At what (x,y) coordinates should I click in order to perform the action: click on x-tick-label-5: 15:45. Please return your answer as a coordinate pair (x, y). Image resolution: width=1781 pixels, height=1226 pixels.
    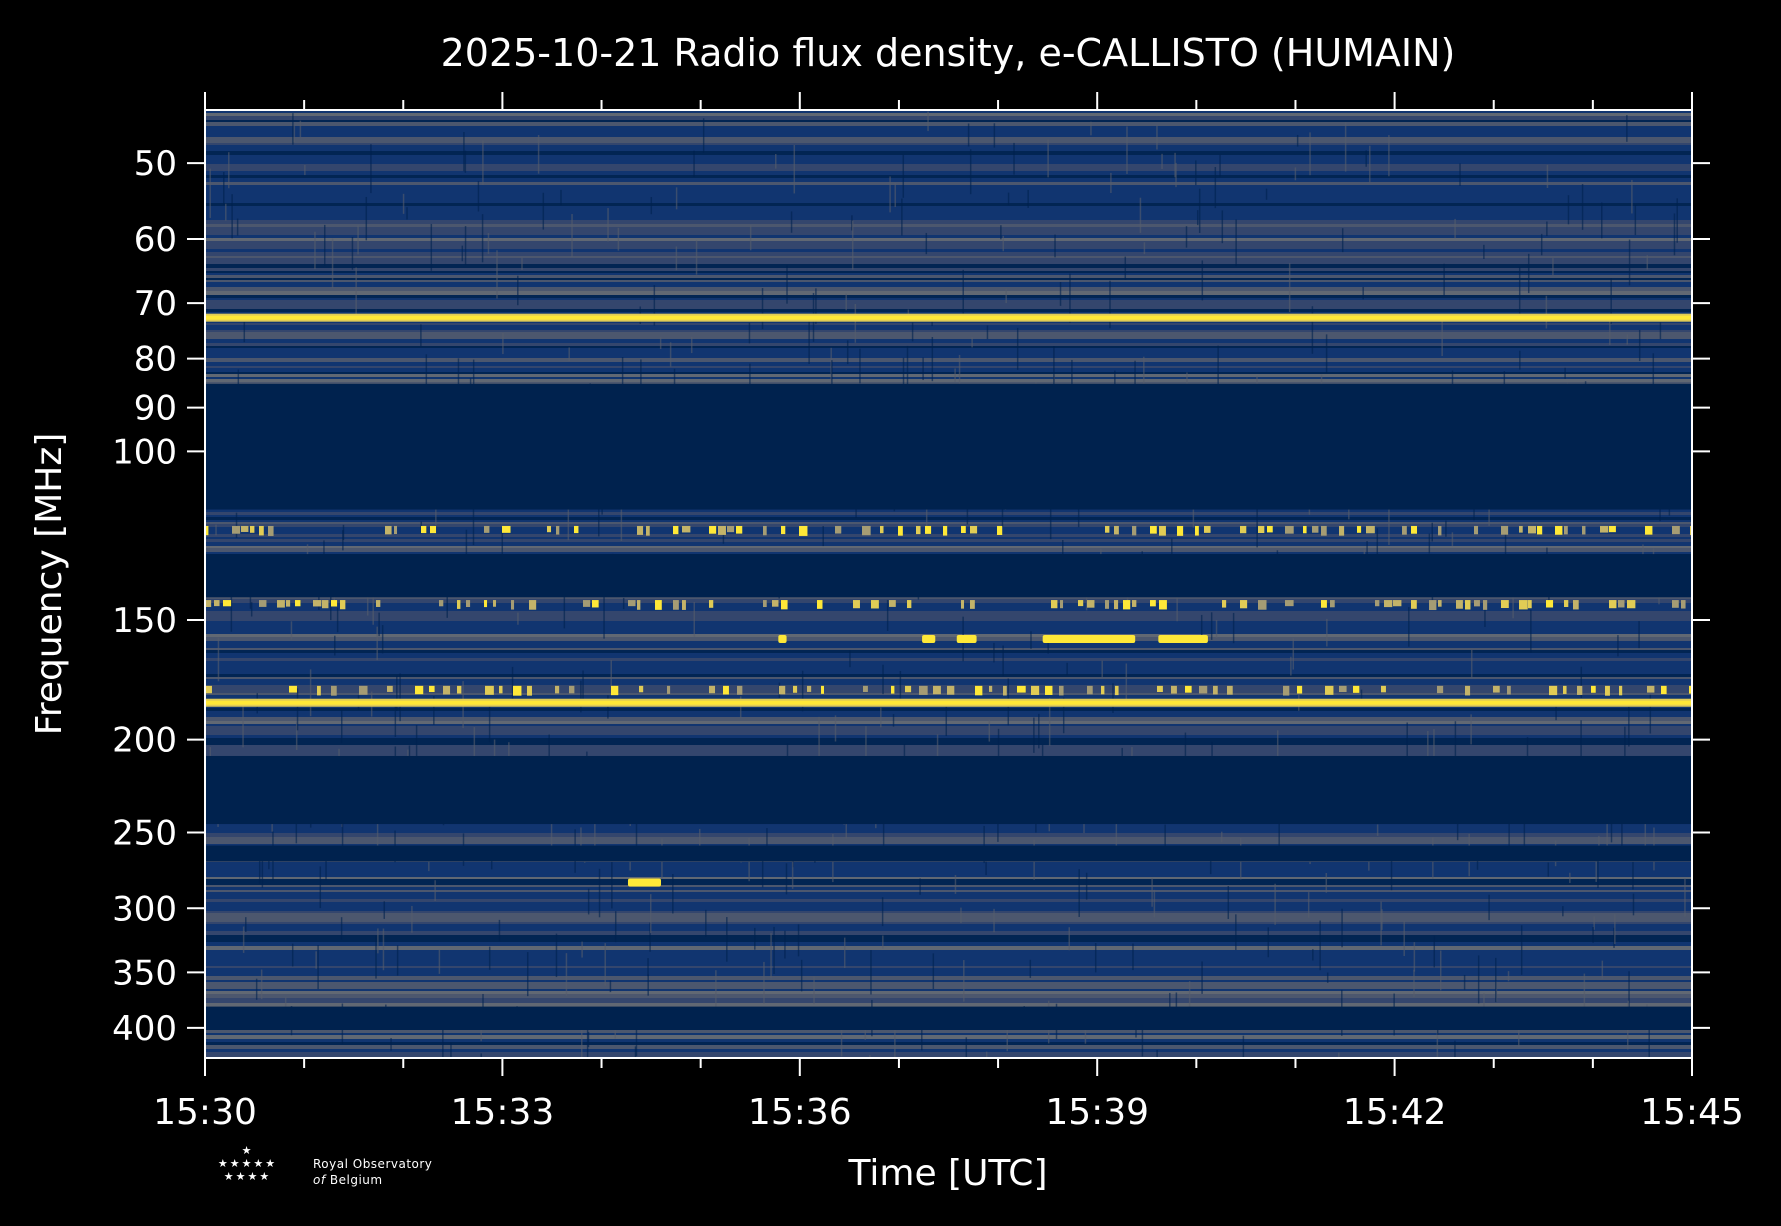
    Looking at the image, I should click on (1692, 1112).